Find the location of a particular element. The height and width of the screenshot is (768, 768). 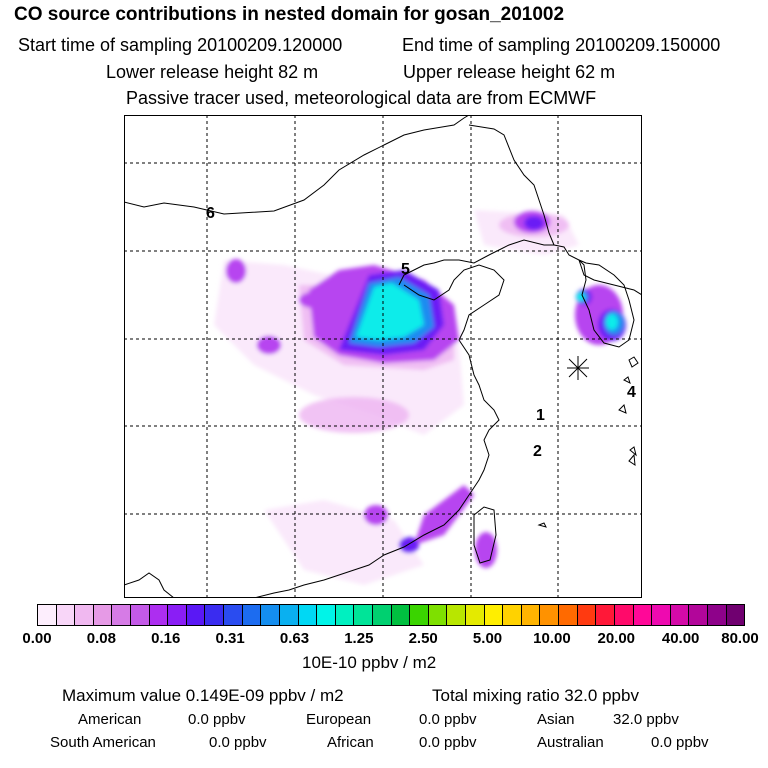

lower-release-height: Lower release height 82 m is located at coordinates (212, 72).